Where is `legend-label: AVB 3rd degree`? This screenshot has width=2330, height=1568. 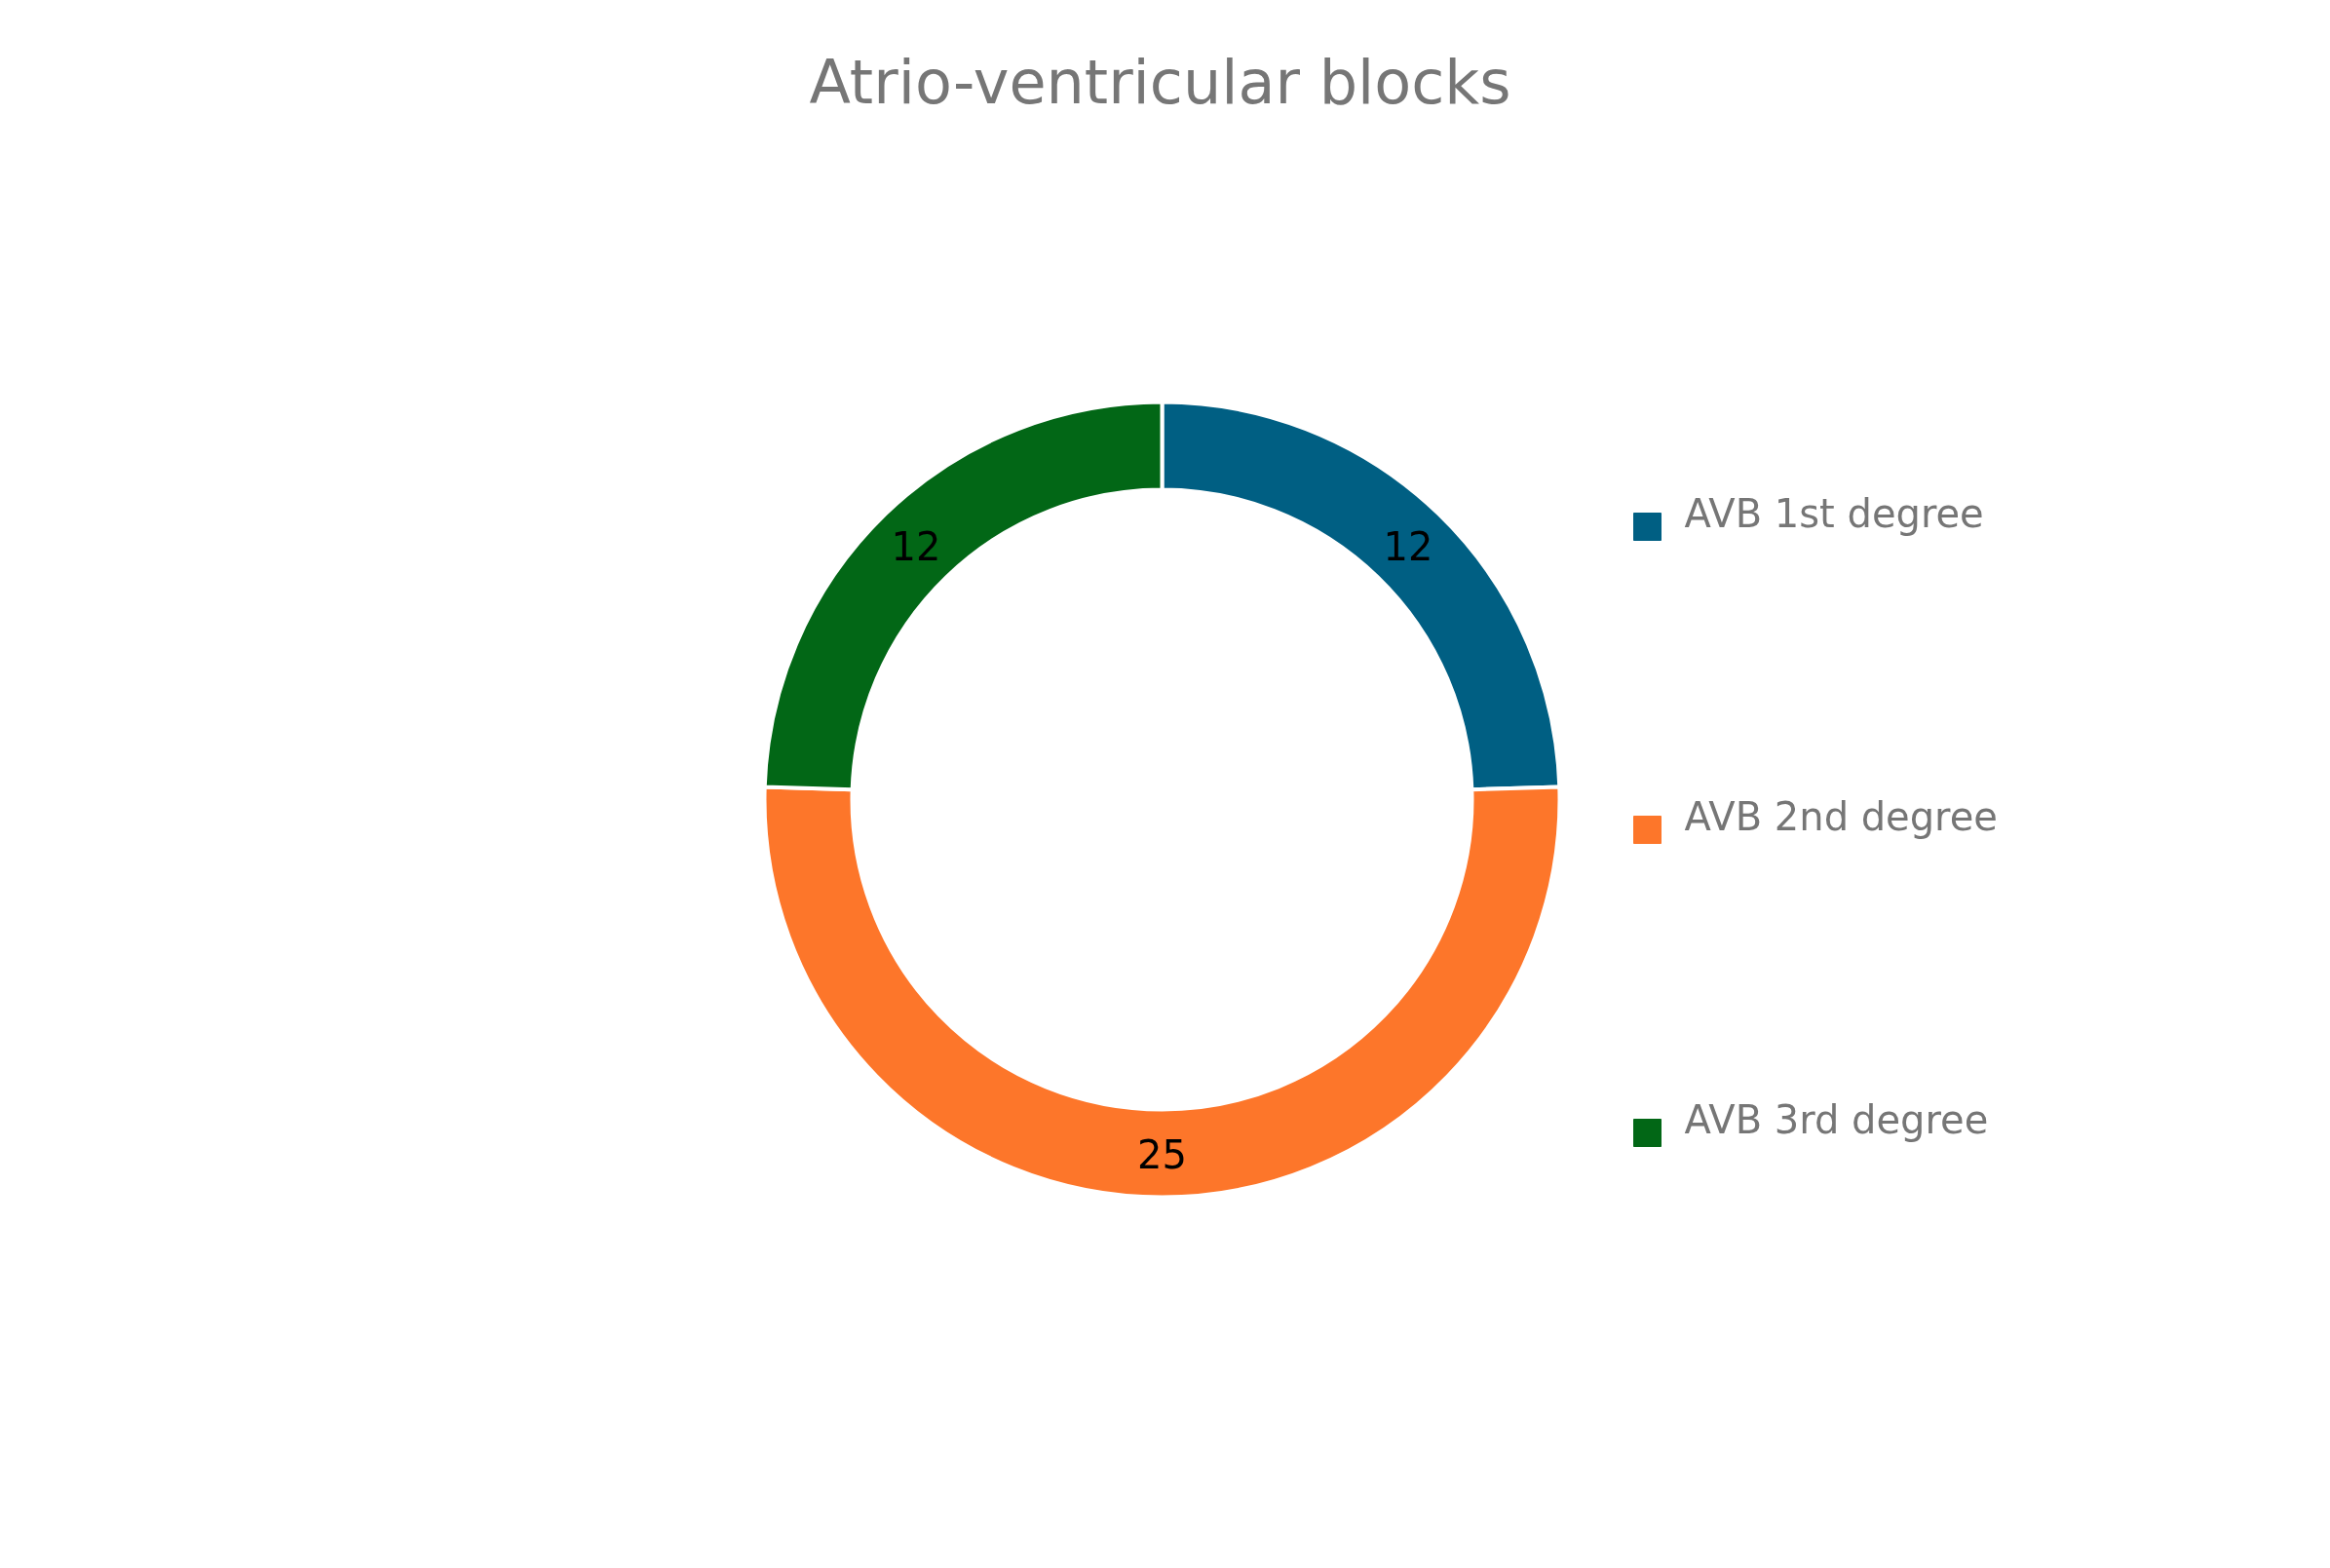 legend-label: AVB 3rd degree is located at coordinates (1837, 1119).